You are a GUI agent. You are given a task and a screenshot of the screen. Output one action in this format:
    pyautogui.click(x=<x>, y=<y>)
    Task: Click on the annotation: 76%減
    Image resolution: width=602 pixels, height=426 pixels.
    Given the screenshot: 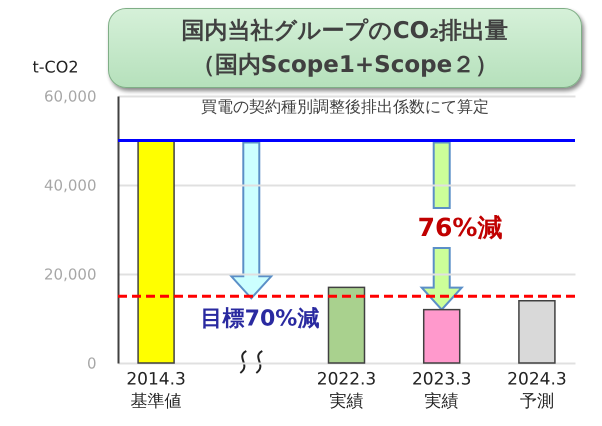 What is the action you would take?
    pyautogui.click(x=460, y=227)
    